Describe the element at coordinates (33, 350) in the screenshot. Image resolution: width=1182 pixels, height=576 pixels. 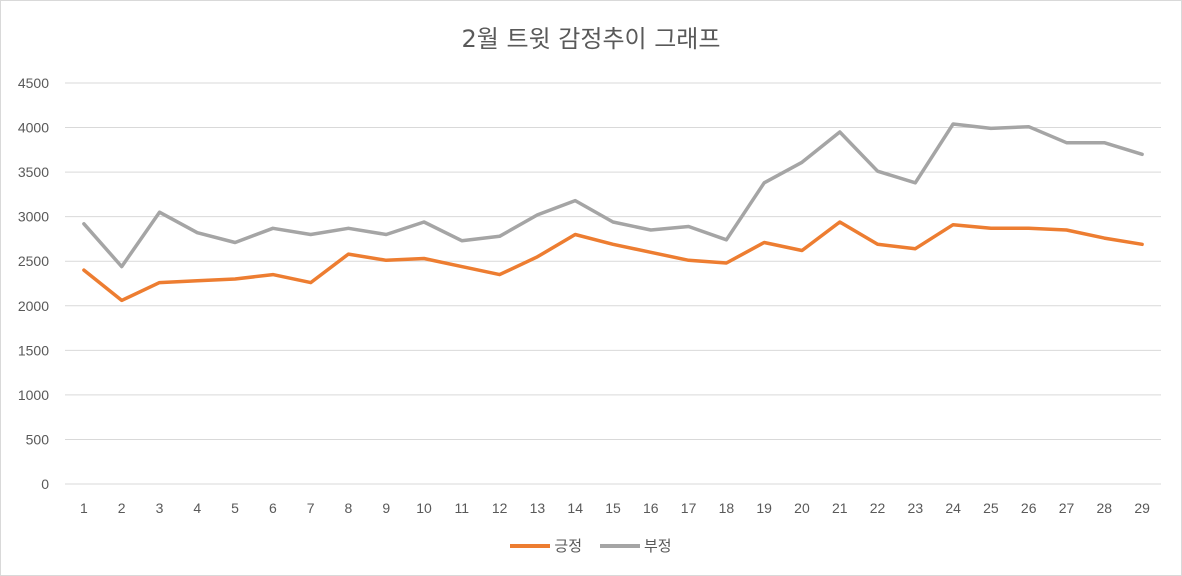
I see `y-tick-label: 1500` at that location.